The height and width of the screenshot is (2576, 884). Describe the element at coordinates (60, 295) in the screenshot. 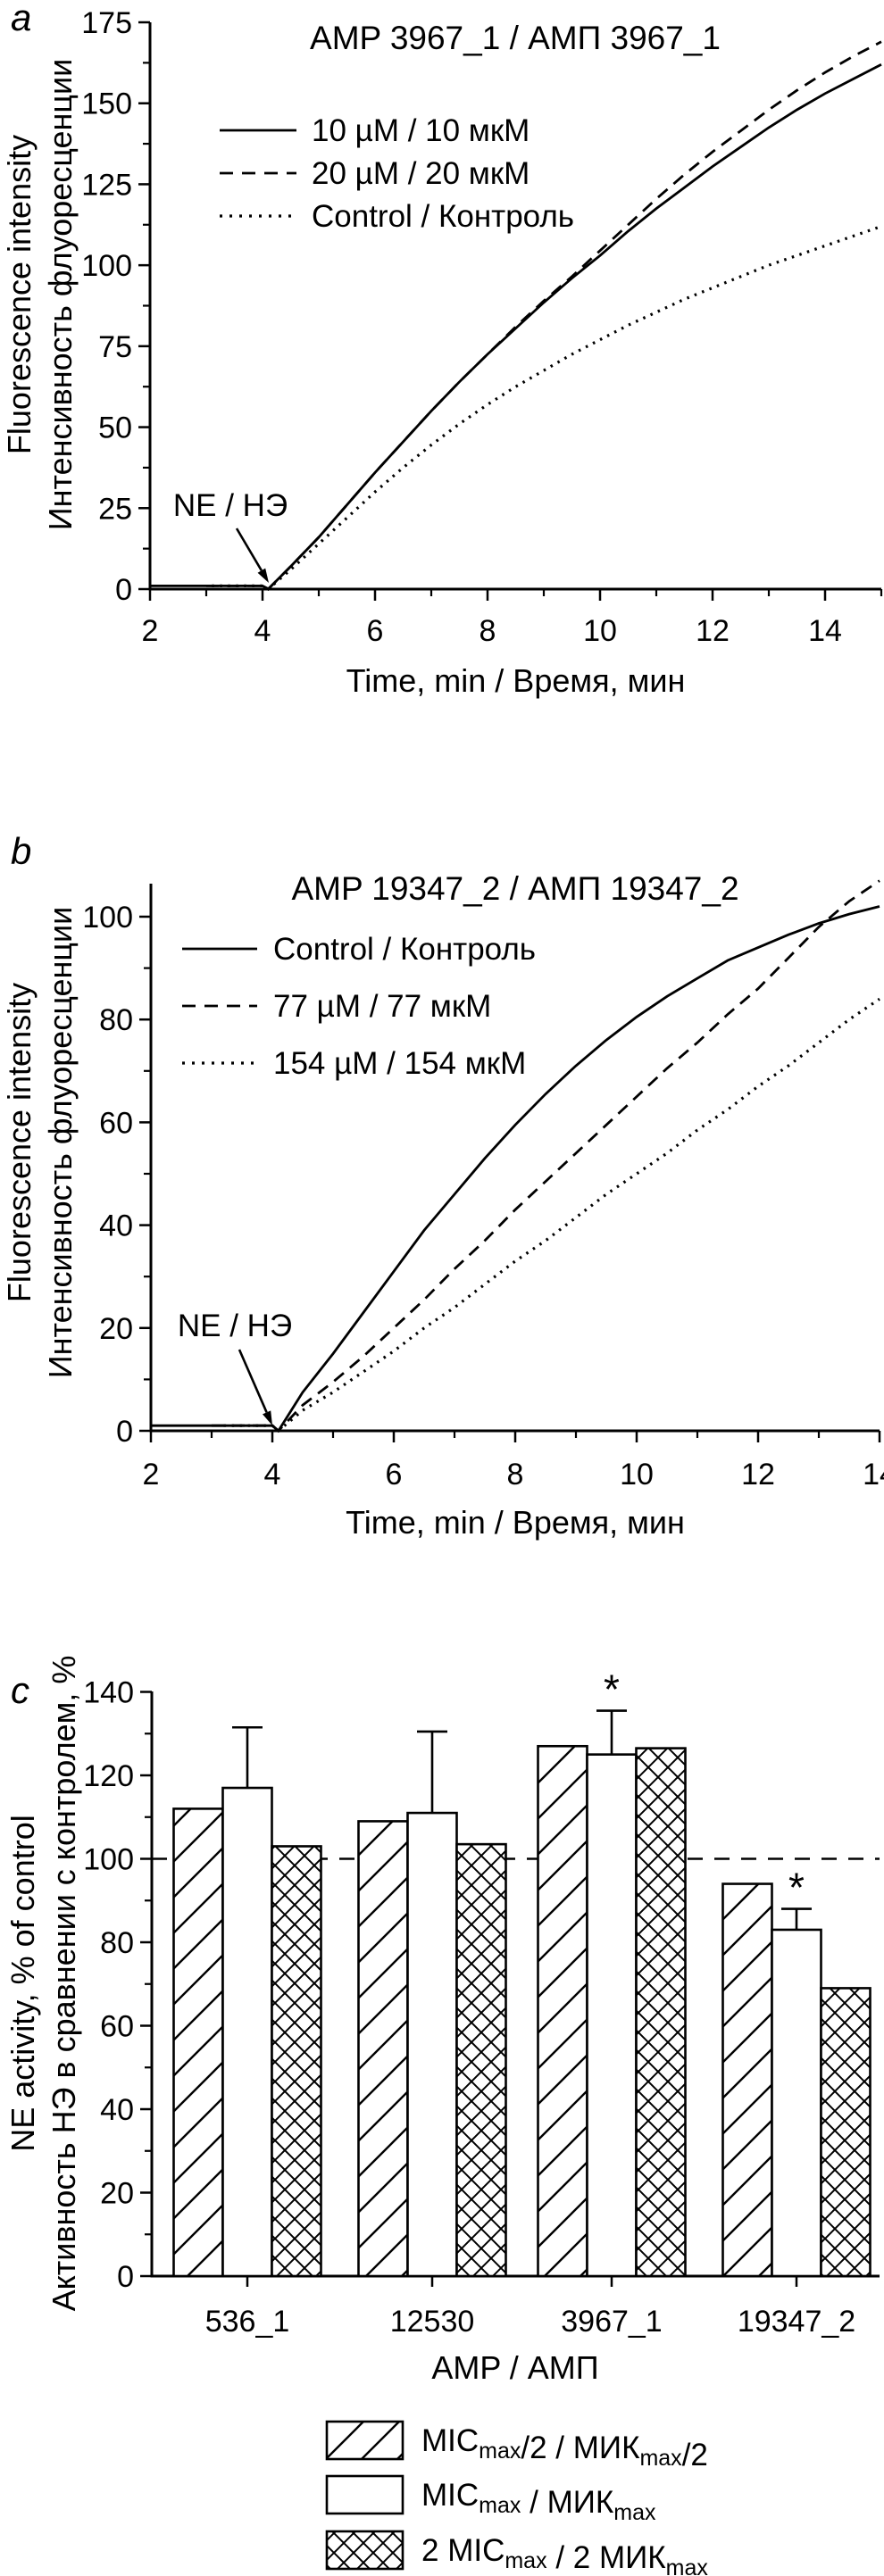

I see `panel-a-ylabel-line2: Интенсивность флуоресценции` at that location.